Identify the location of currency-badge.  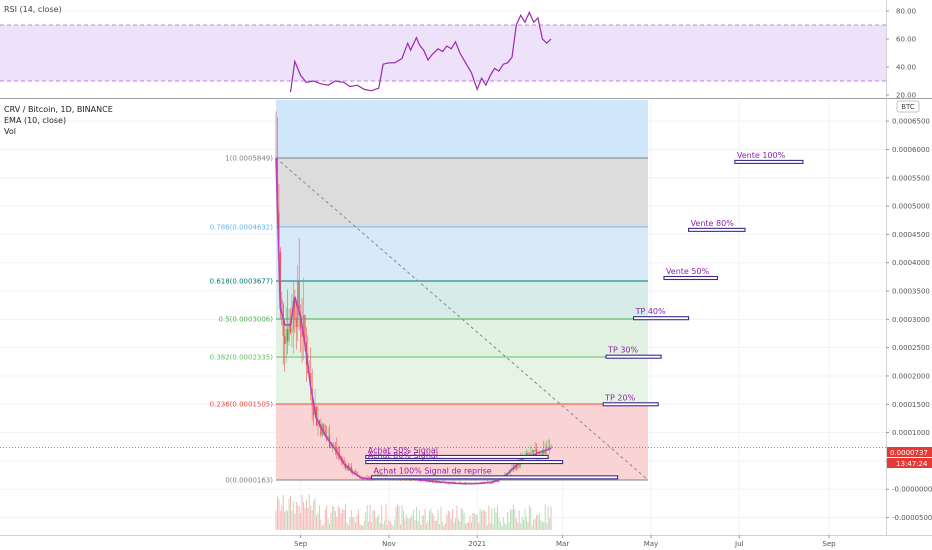
(908, 106).